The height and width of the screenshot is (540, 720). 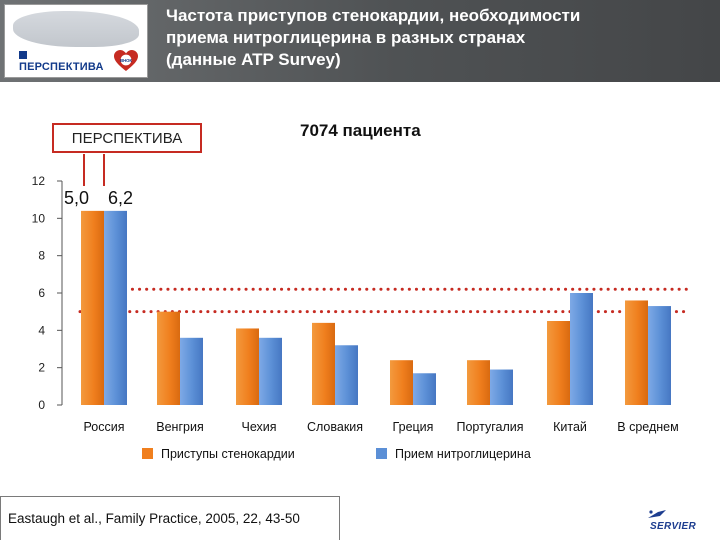 What do you see at coordinates (570, 427) in the screenshot?
I see `category-label: Китай` at bounding box center [570, 427].